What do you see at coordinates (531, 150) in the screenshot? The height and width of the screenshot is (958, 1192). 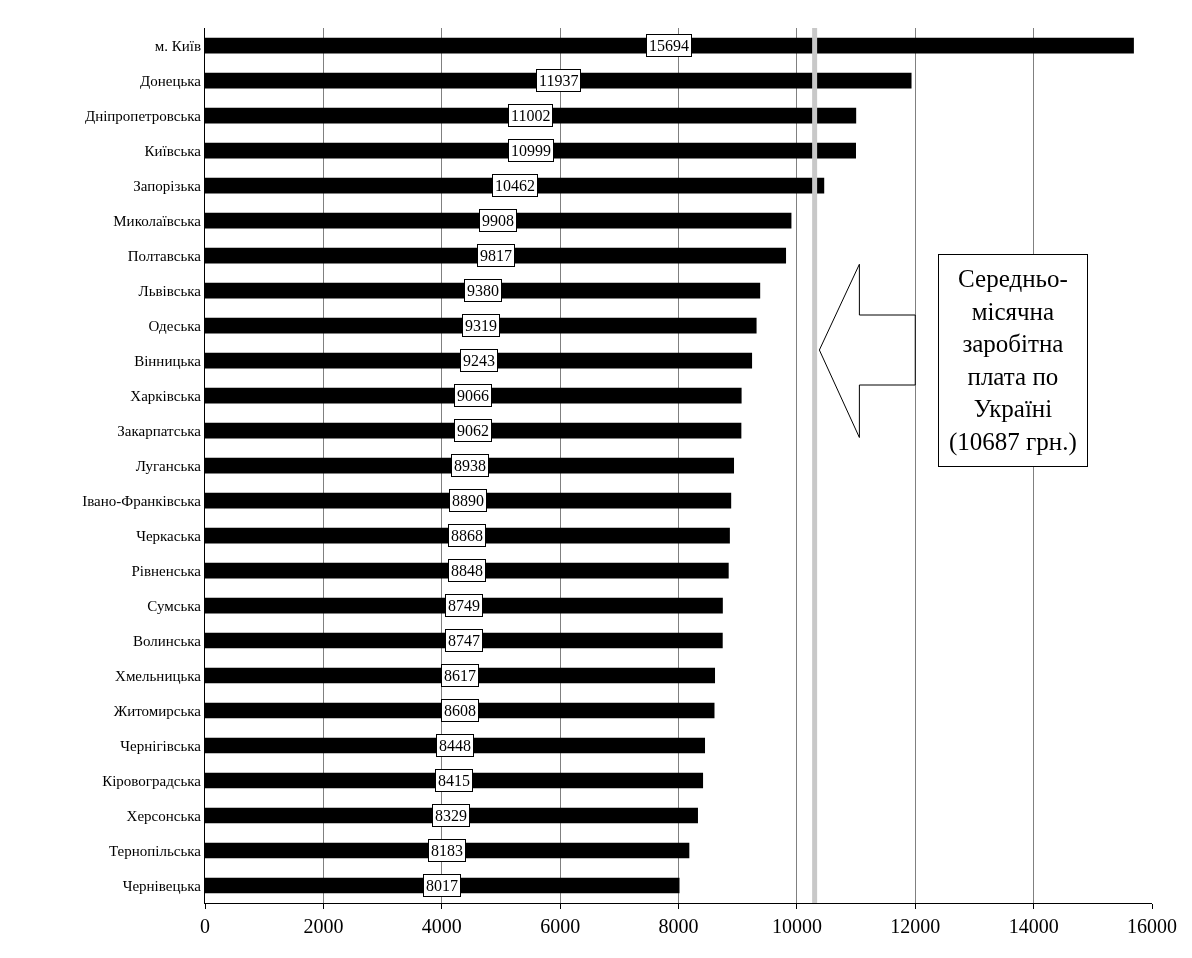 I see `data-label: 10999` at bounding box center [531, 150].